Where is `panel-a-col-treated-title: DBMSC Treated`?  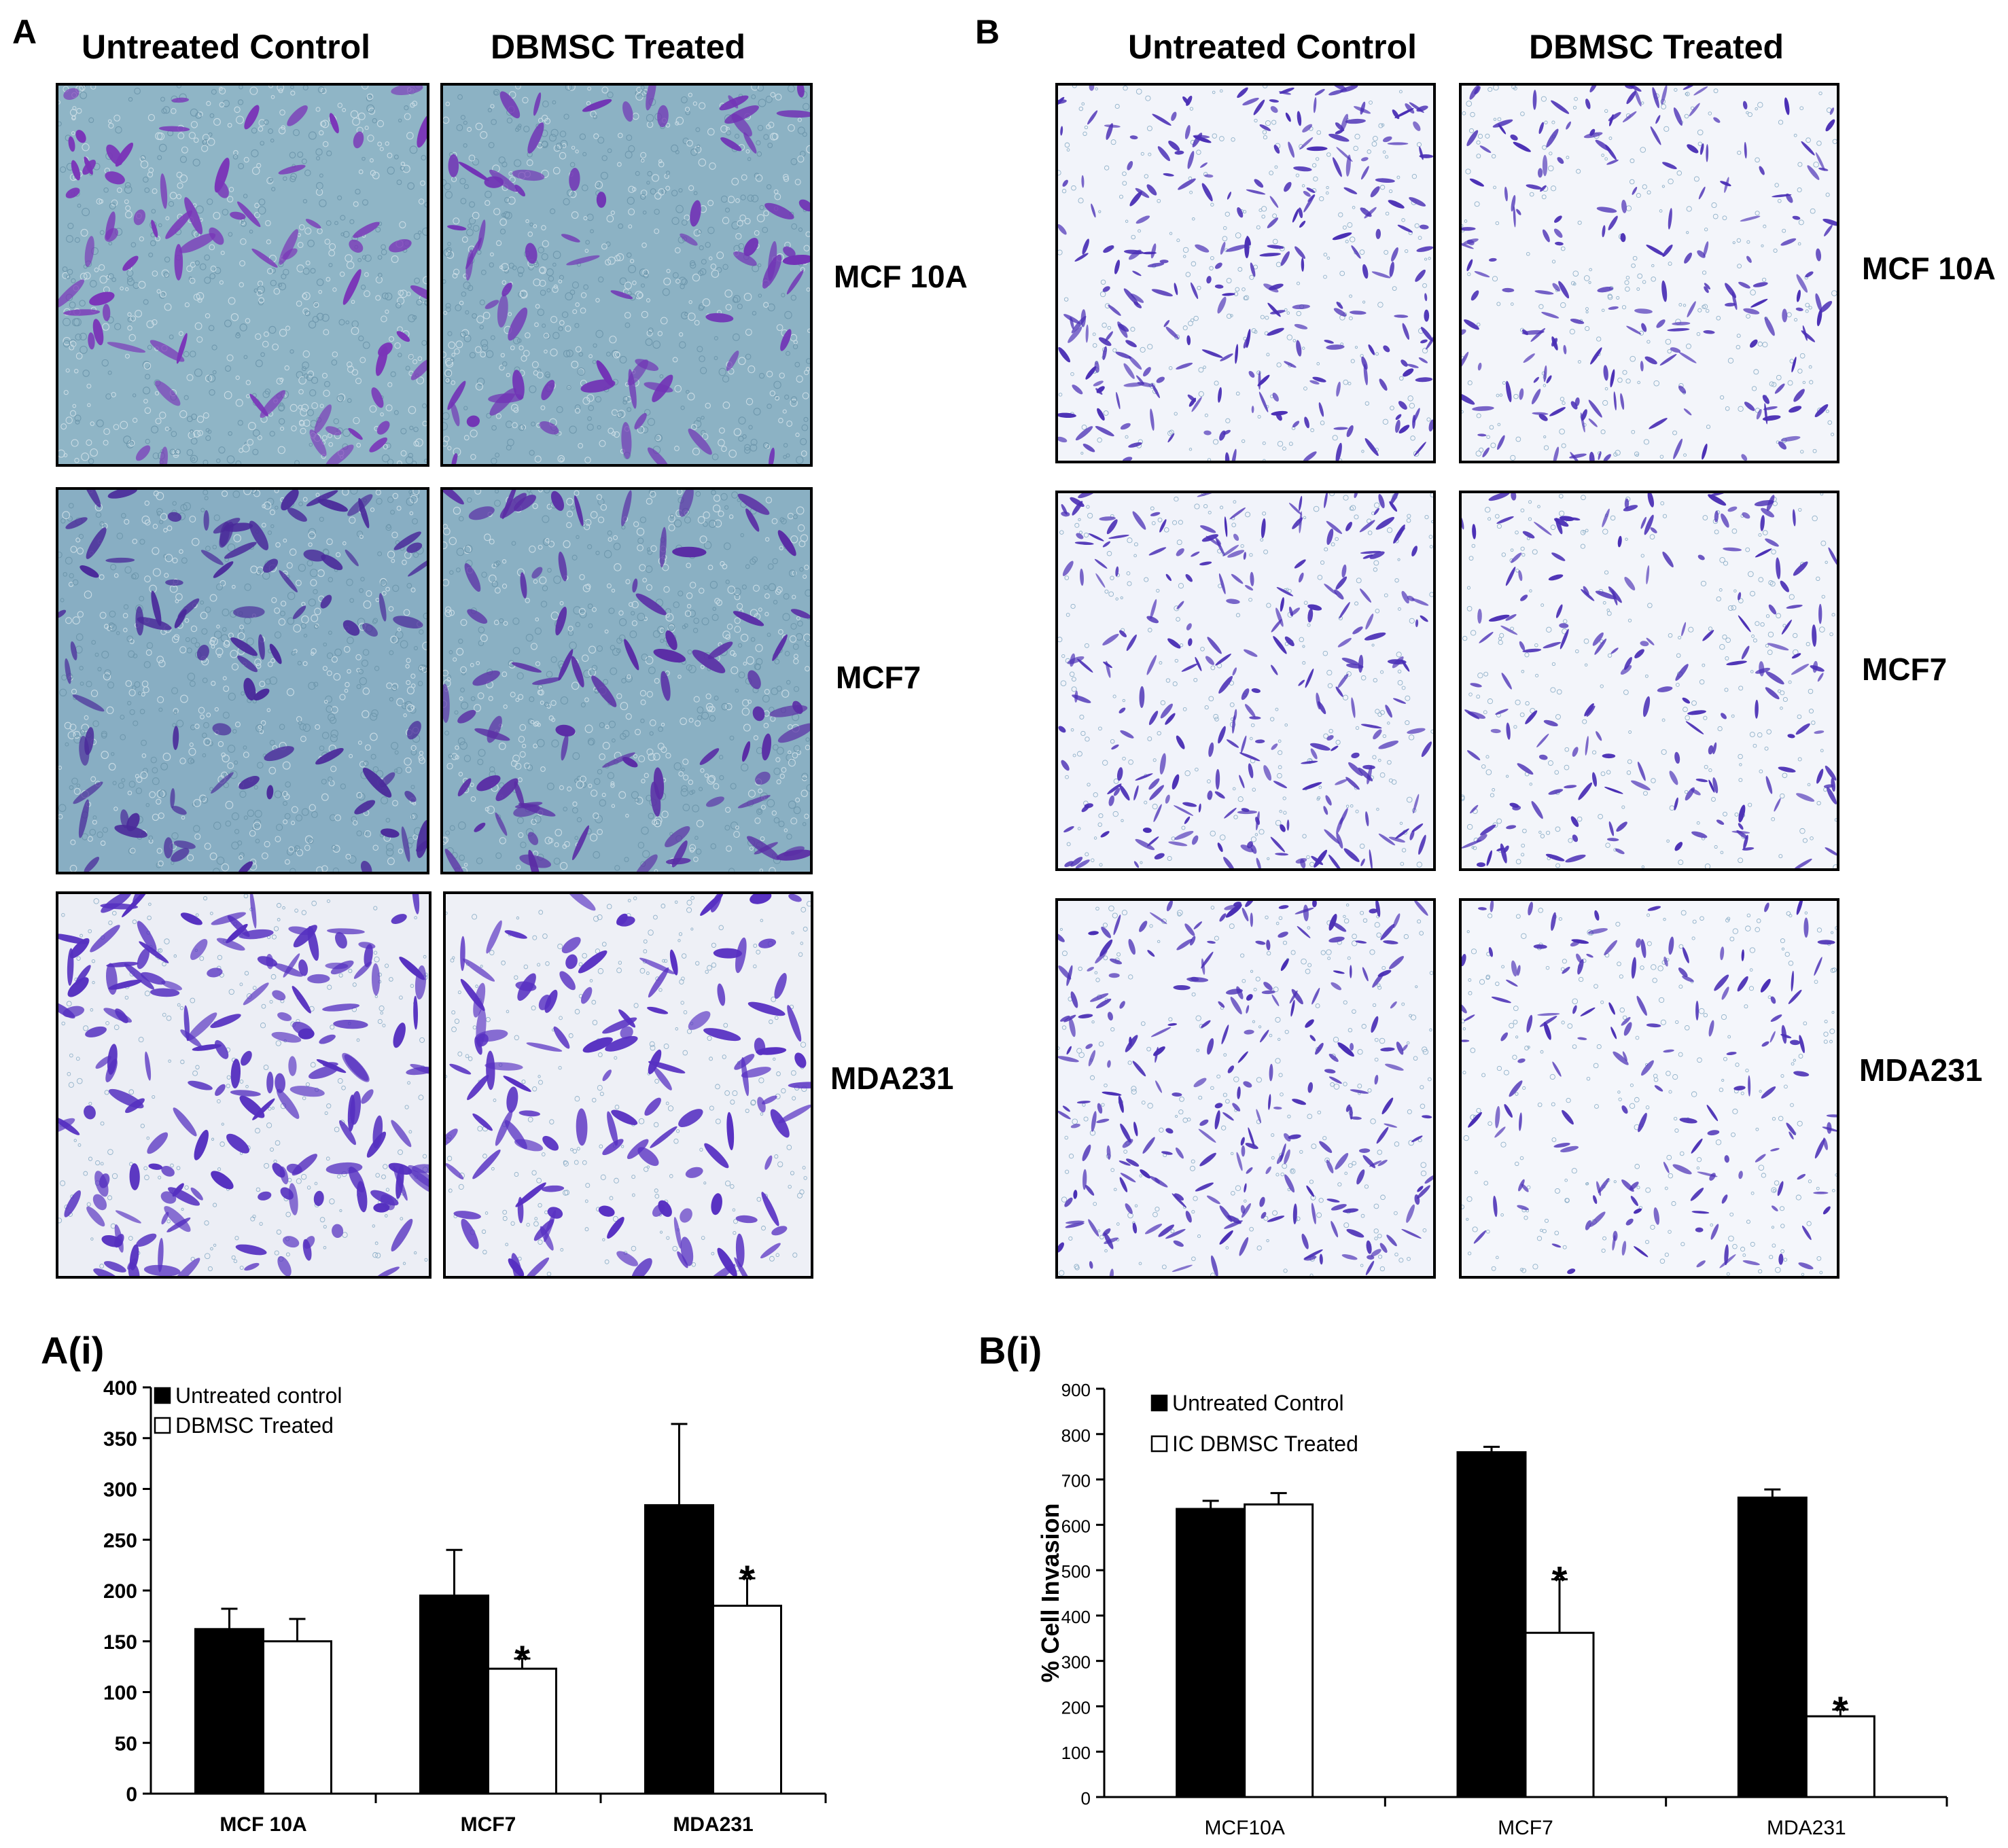 panel-a-col-treated-title: DBMSC Treated is located at coordinates (618, 47).